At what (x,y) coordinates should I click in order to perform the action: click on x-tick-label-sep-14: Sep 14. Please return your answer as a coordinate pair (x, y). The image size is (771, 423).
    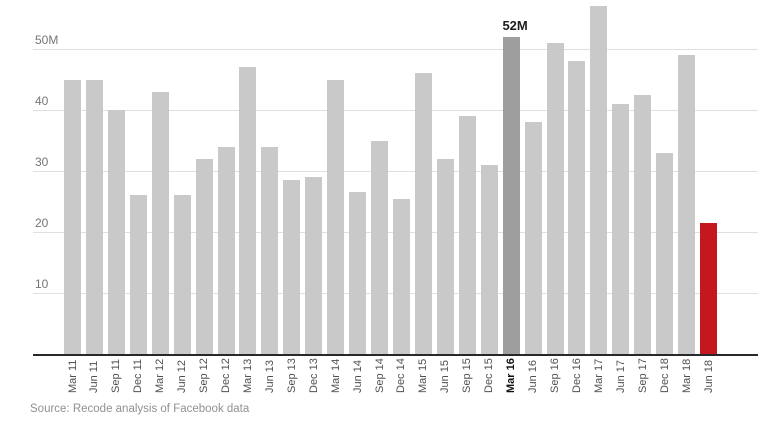
    Looking at the image, I should click on (379, 375).